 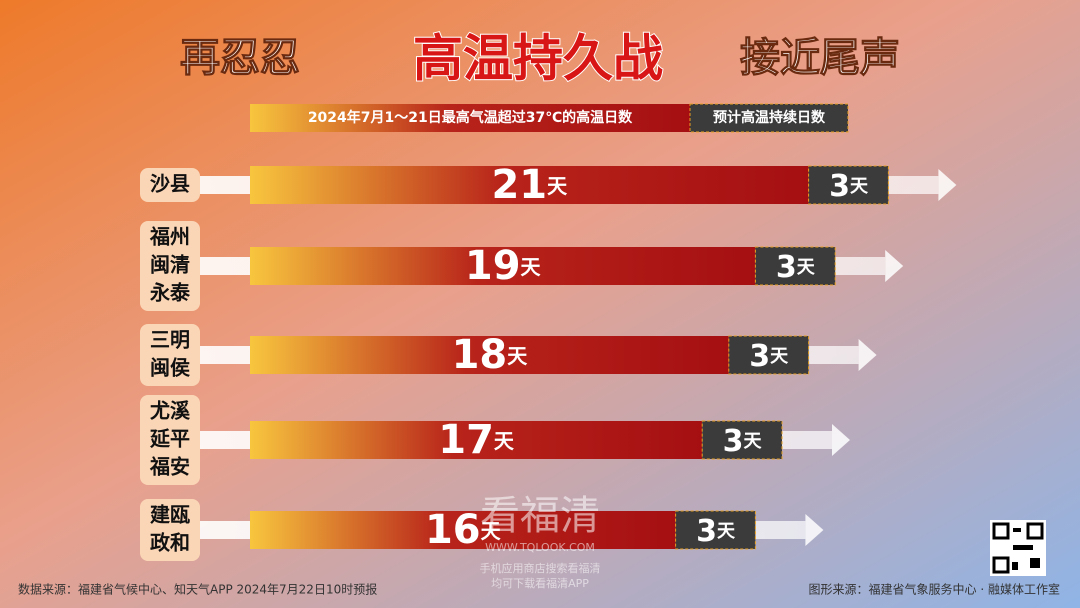 I want to click on category-label: 闽侯, so click(x=170, y=368).